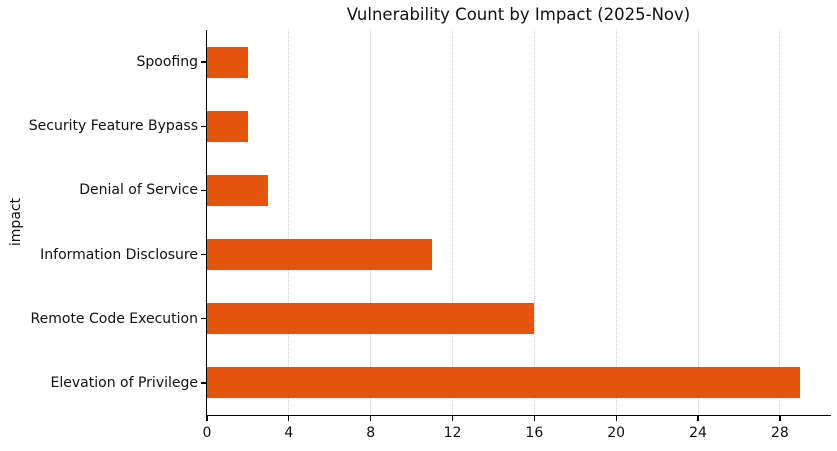 The image size is (837, 451). Describe the element at coordinates (114, 318) in the screenshot. I see `category-label: Remote Code Execution` at that location.